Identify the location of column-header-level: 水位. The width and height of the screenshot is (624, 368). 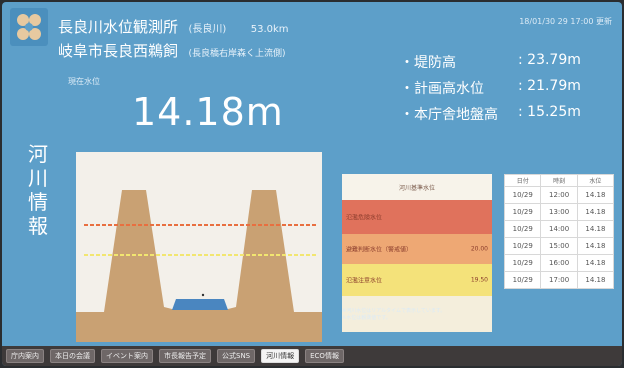
(595, 180).